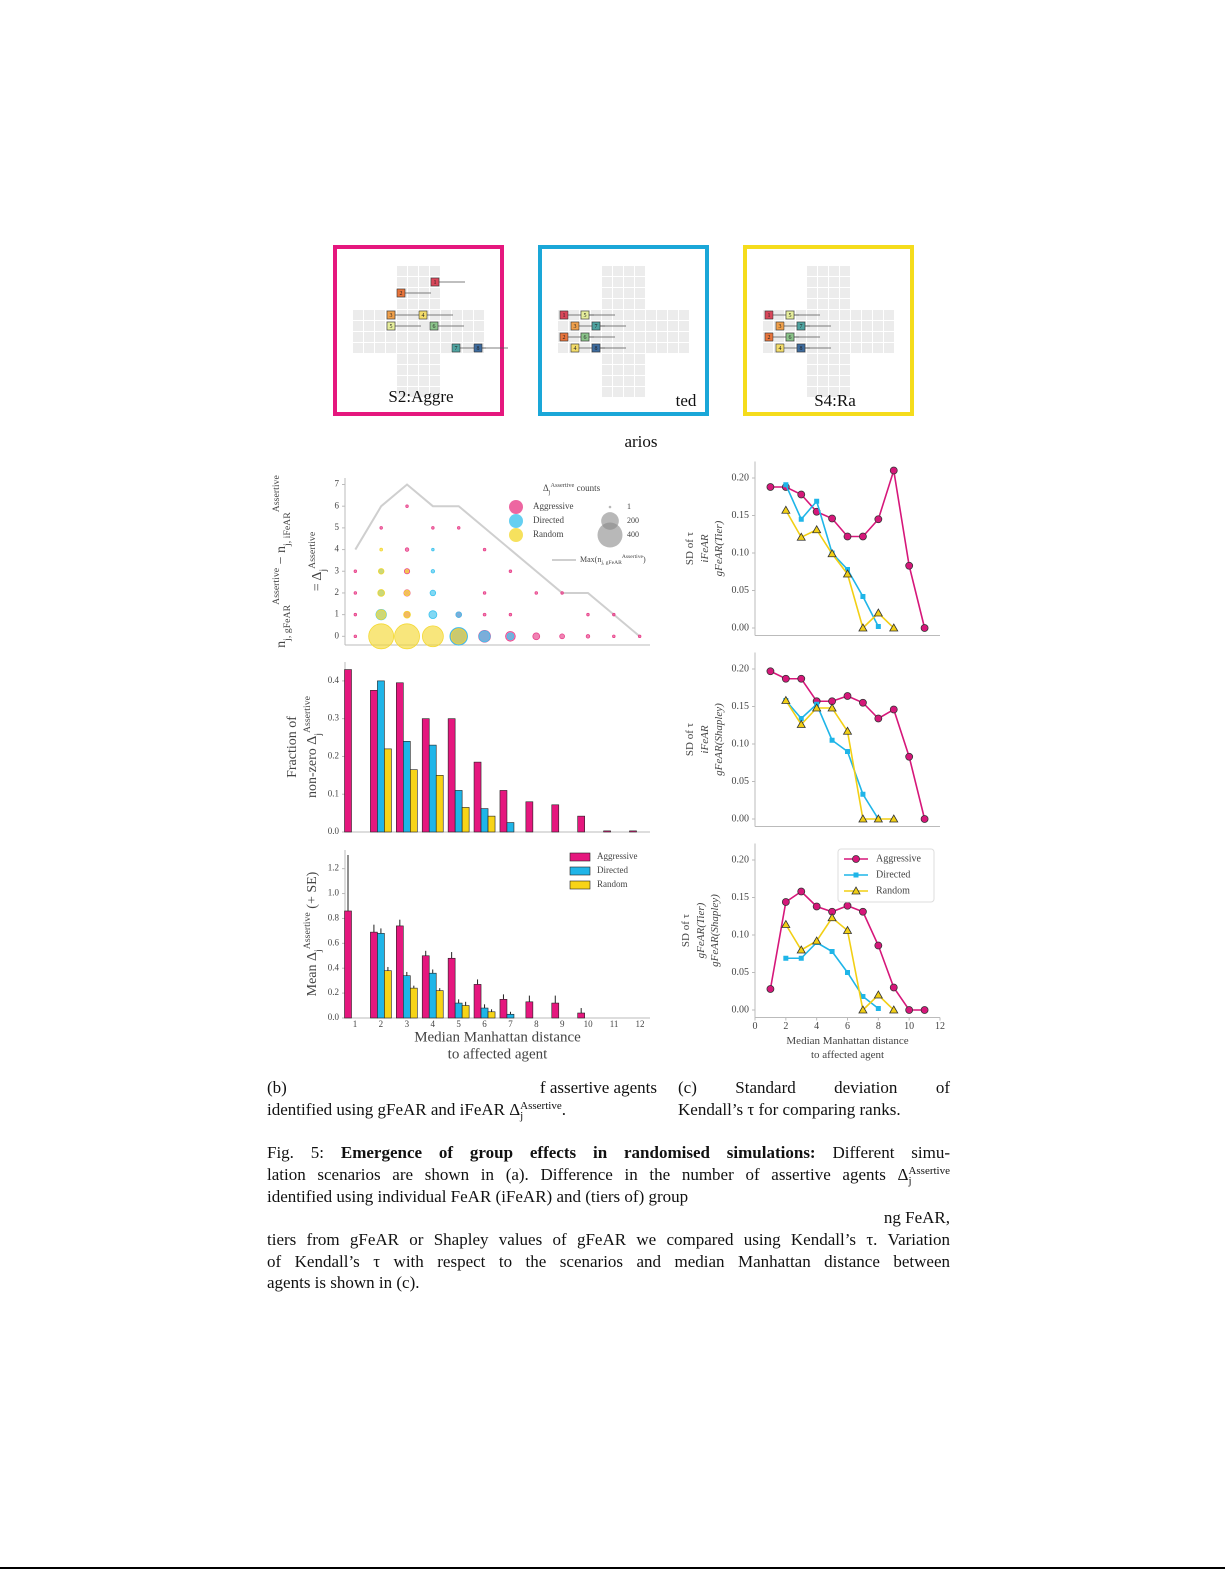  I want to click on agent-label: 8, so click(478, 349).